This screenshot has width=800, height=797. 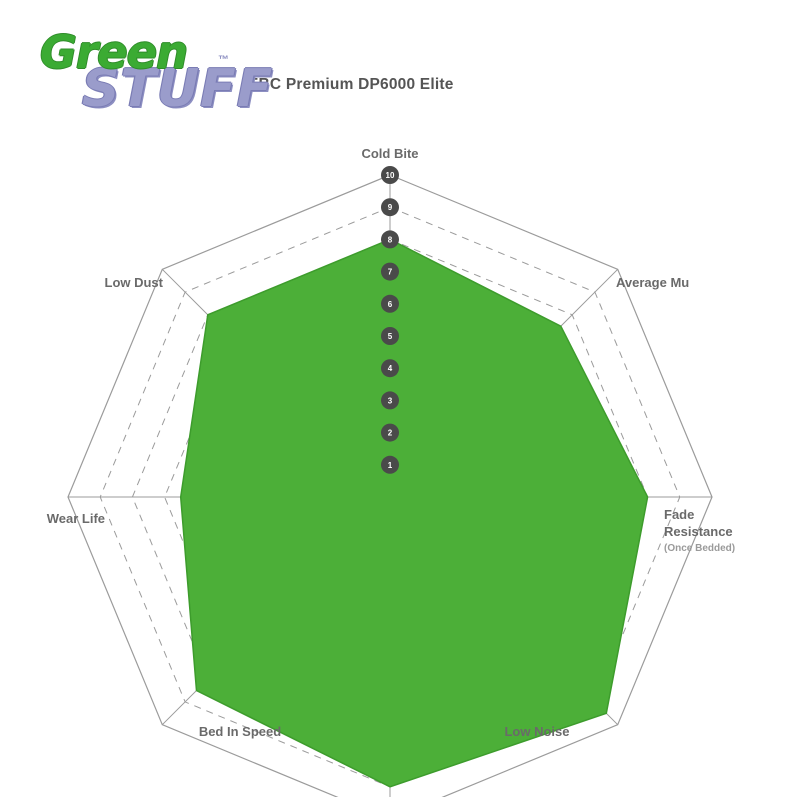 I want to click on radar-tick-badges: 10 9 8 7 6 5 4 3 2 1, so click(x=390, y=320).